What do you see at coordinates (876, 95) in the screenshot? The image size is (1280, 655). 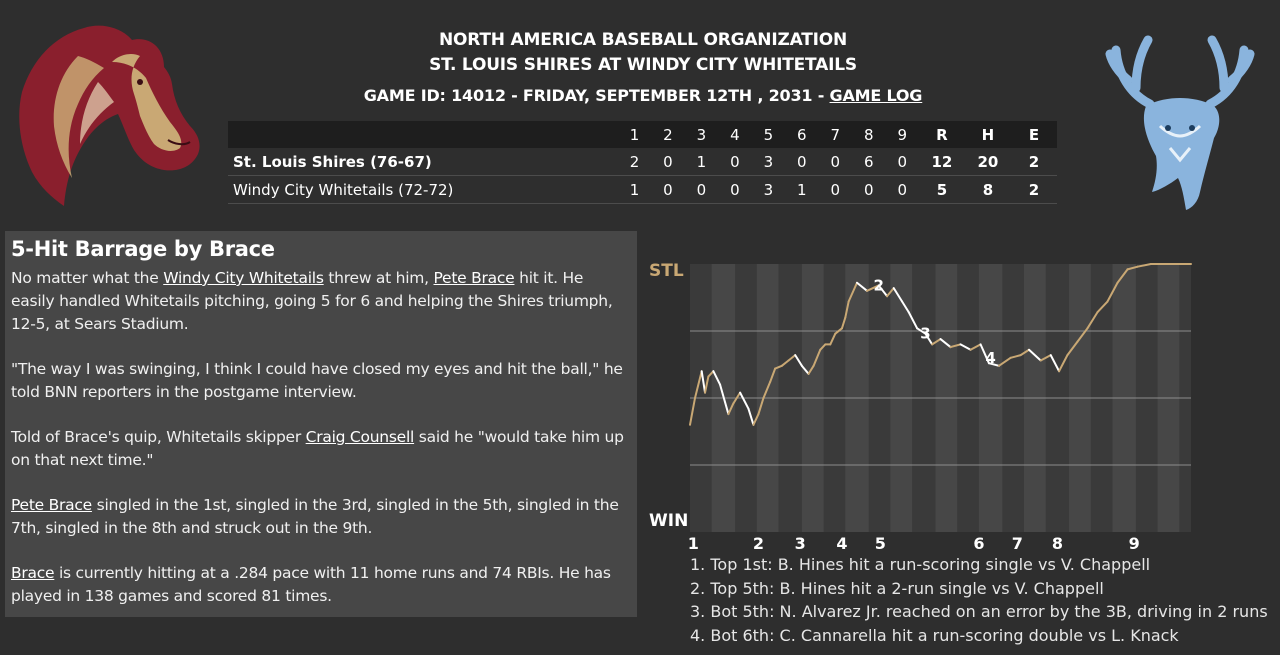 I see `game-log-link: GAME LOG` at bounding box center [876, 95].